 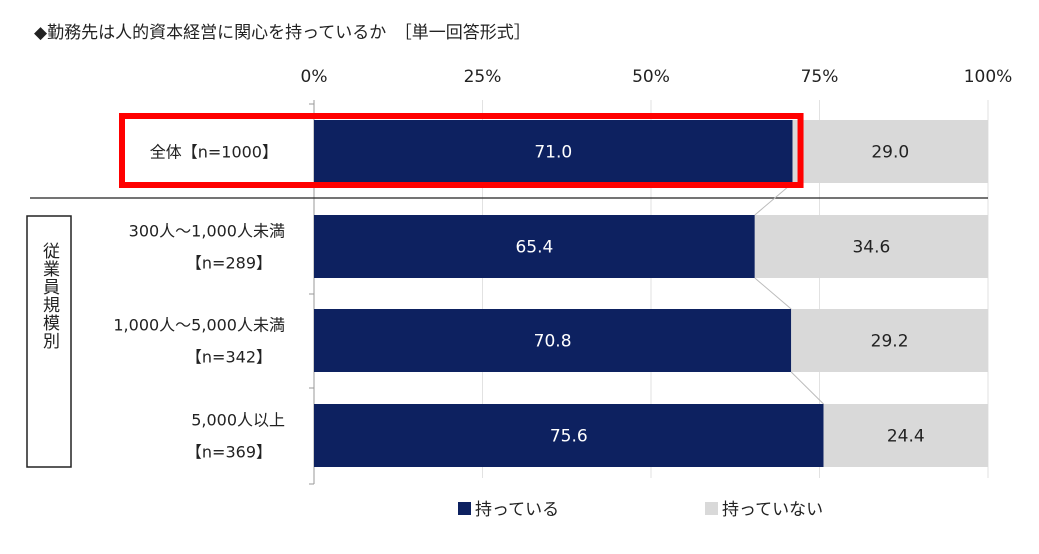 I want to click on data-label: 65.4, so click(x=534, y=248).